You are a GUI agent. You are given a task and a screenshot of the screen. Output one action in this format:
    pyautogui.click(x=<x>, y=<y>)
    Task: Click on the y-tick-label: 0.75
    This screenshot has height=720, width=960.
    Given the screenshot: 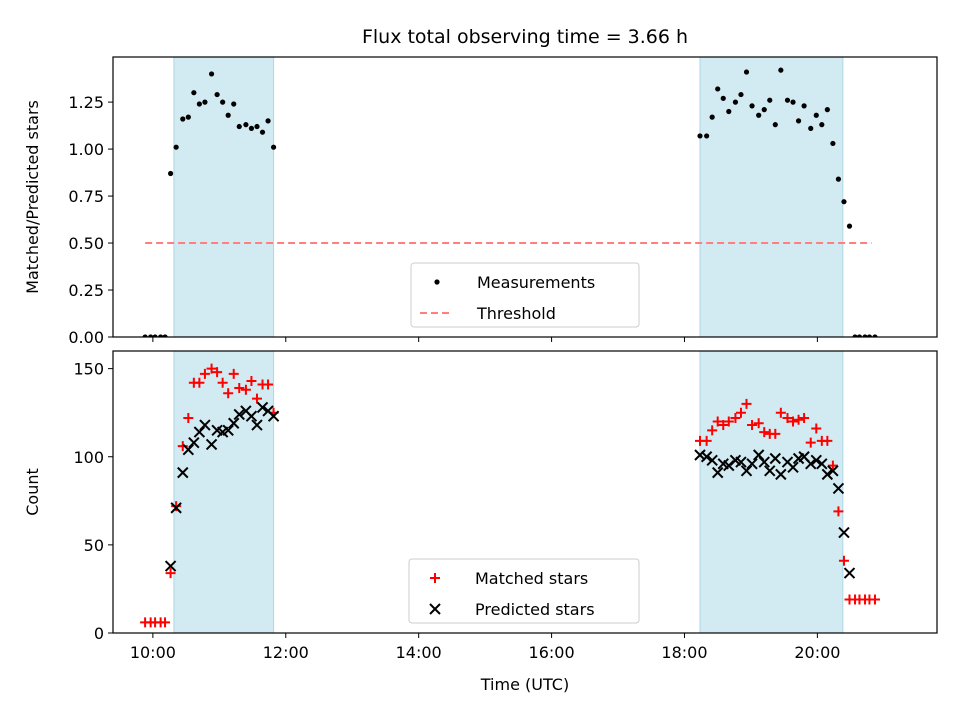 What is the action you would take?
    pyautogui.click(x=86, y=196)
    